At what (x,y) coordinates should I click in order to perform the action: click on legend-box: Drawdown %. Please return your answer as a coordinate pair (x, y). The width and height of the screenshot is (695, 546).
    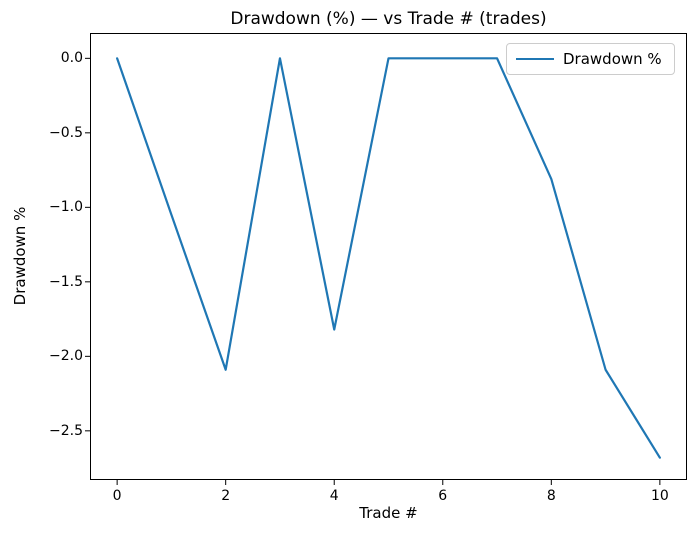
    Looking at the image, I should click on (590, 59).